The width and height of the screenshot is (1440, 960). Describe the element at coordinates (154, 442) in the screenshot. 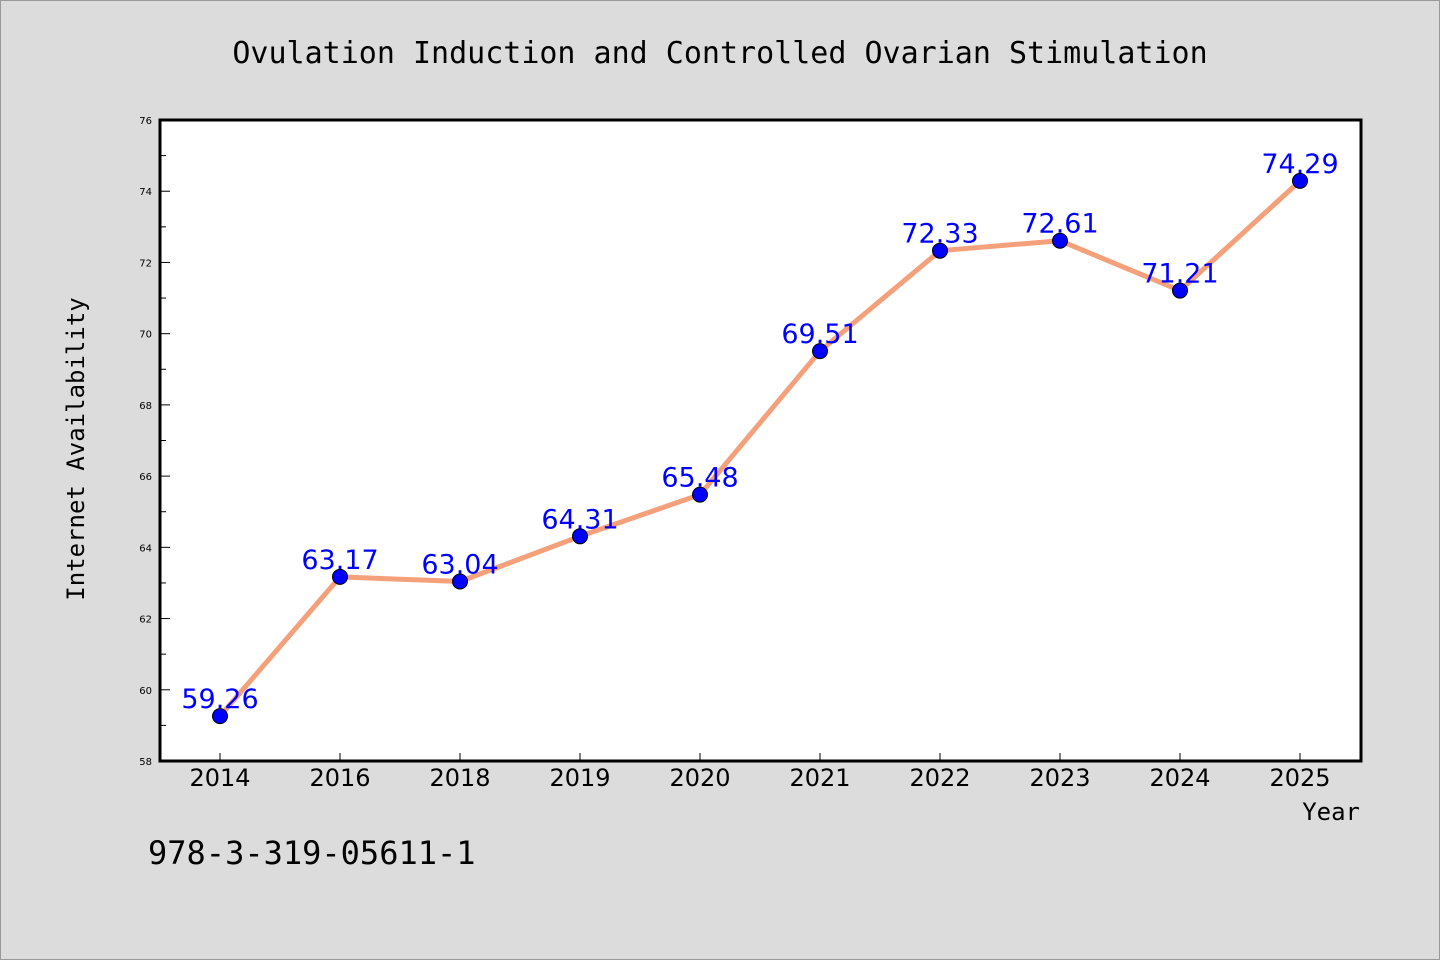

I see `y-axis: 58 60 62 64 66 68 70 72 74 76` at that location.